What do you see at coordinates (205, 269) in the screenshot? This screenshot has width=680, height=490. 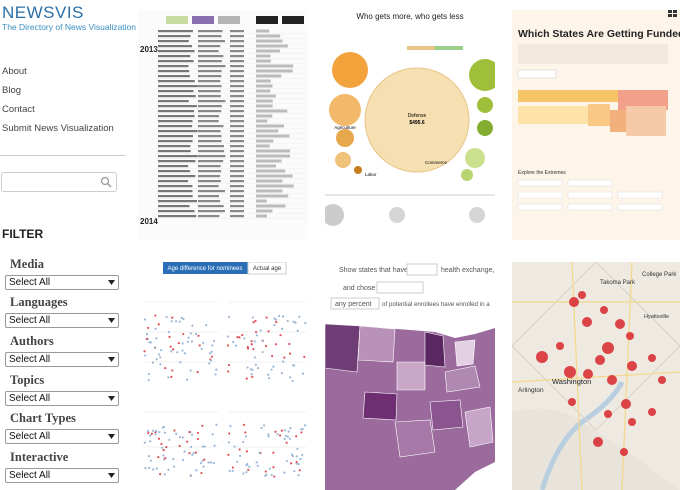 I see `tab: Age difference for nominees` at bounding box center [205, 269].